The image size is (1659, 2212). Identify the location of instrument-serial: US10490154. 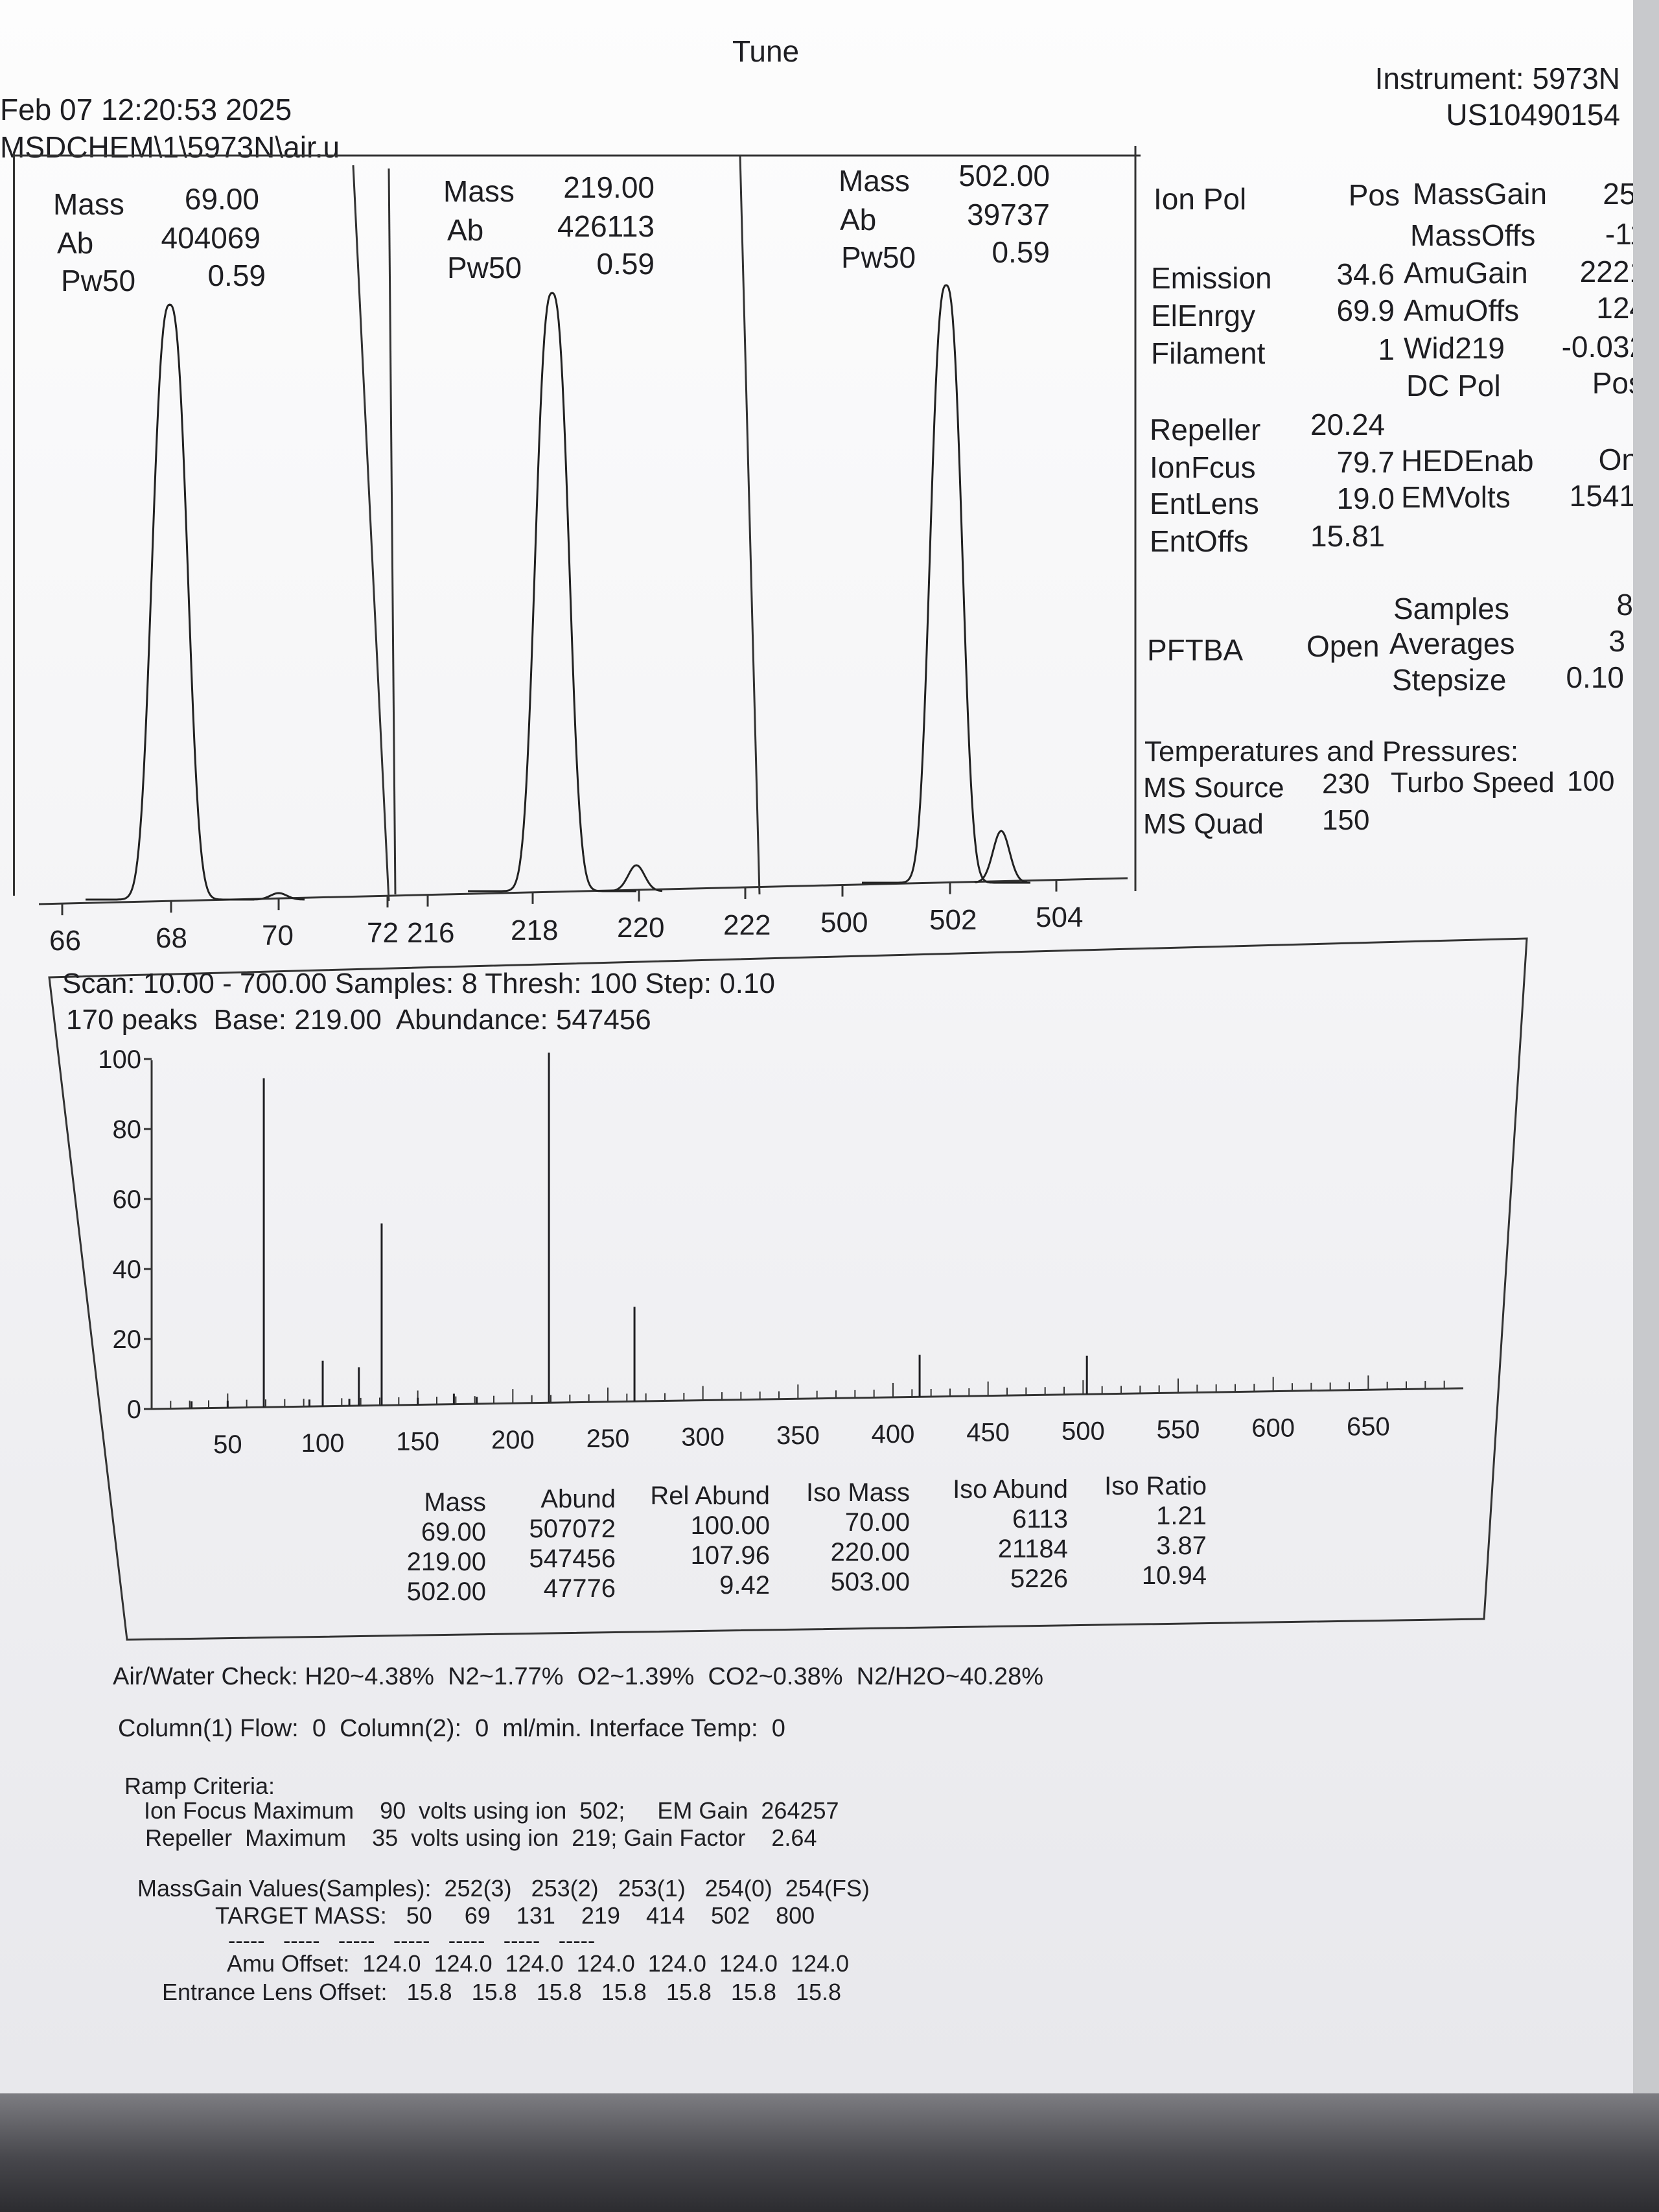
(1533, 115).